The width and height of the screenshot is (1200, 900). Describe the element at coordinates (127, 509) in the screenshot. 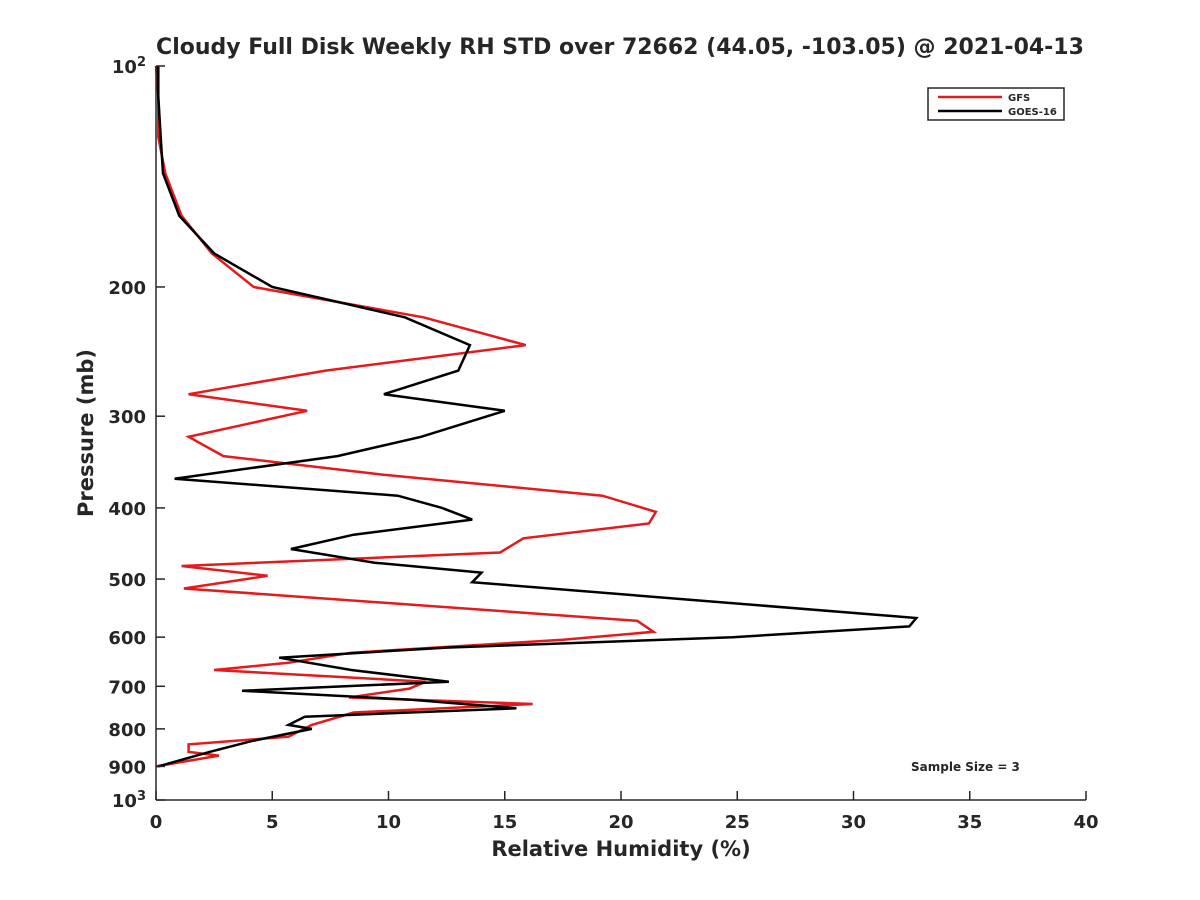

I see `y-tick-label: 400` at that location.